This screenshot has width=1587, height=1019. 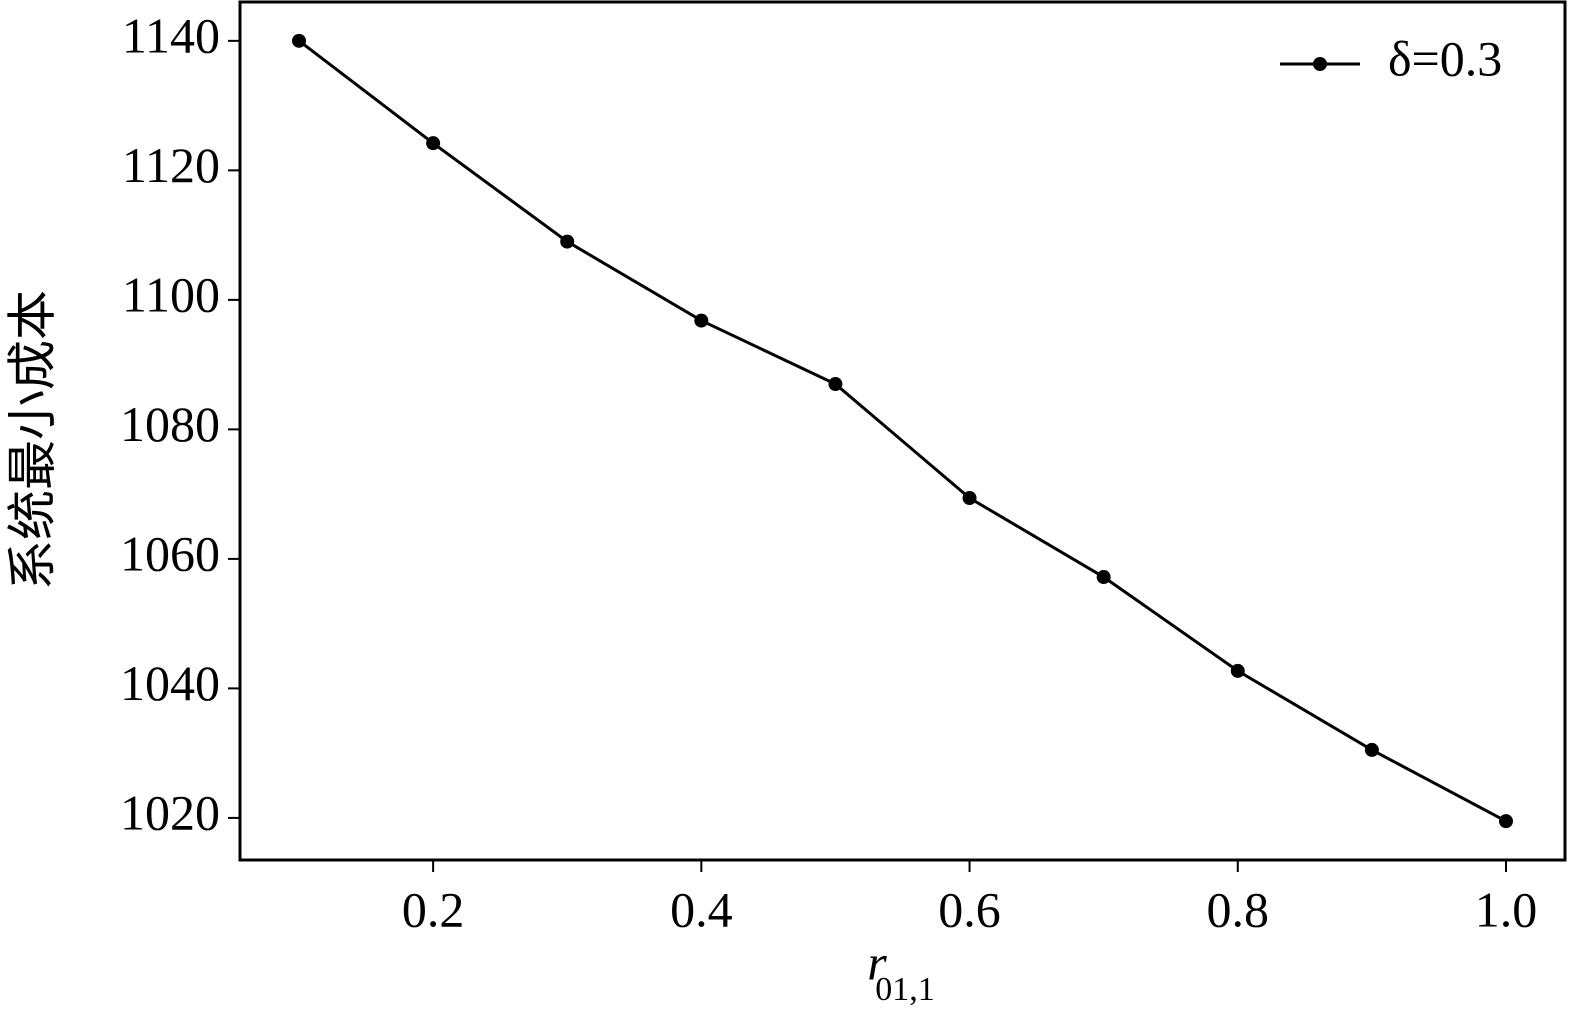 What do you see at coordinates (170, 812) in the screenshot?
I see `y-tick-label: 1020` at bounding box center [170, 812].